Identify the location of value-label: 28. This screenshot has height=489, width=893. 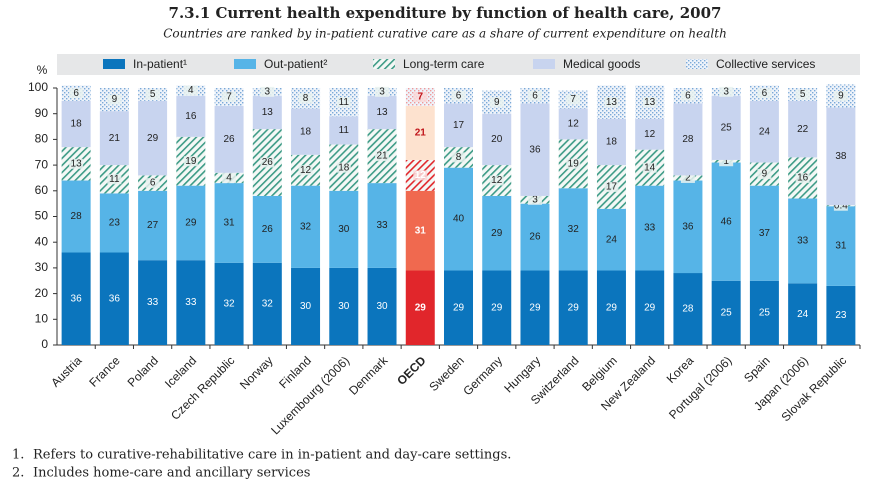
(688, 309).